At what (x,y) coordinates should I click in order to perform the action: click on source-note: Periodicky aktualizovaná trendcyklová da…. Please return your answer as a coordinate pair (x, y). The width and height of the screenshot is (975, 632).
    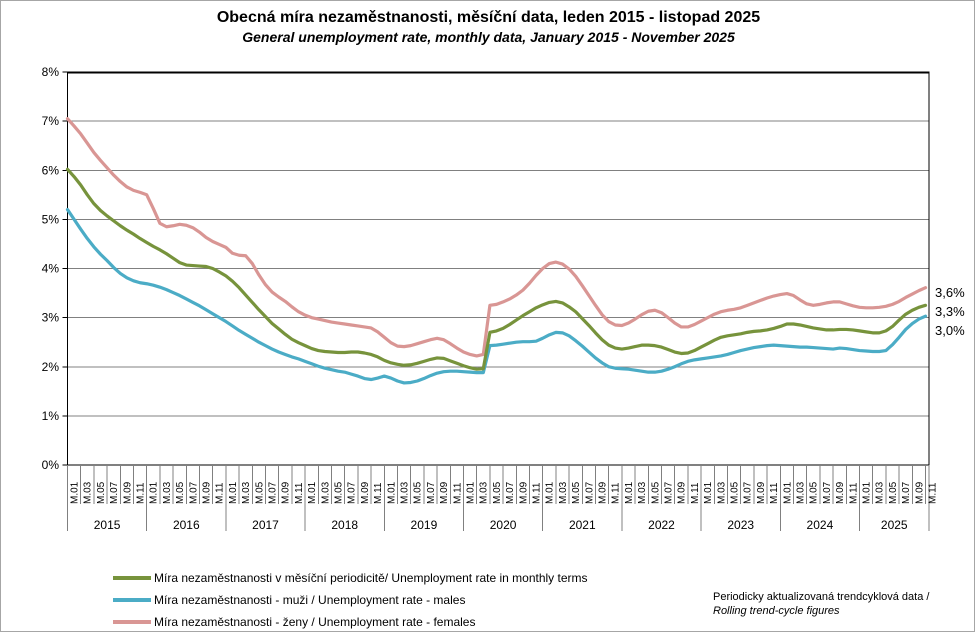
    Looking at the image, I should click on (840, 604).